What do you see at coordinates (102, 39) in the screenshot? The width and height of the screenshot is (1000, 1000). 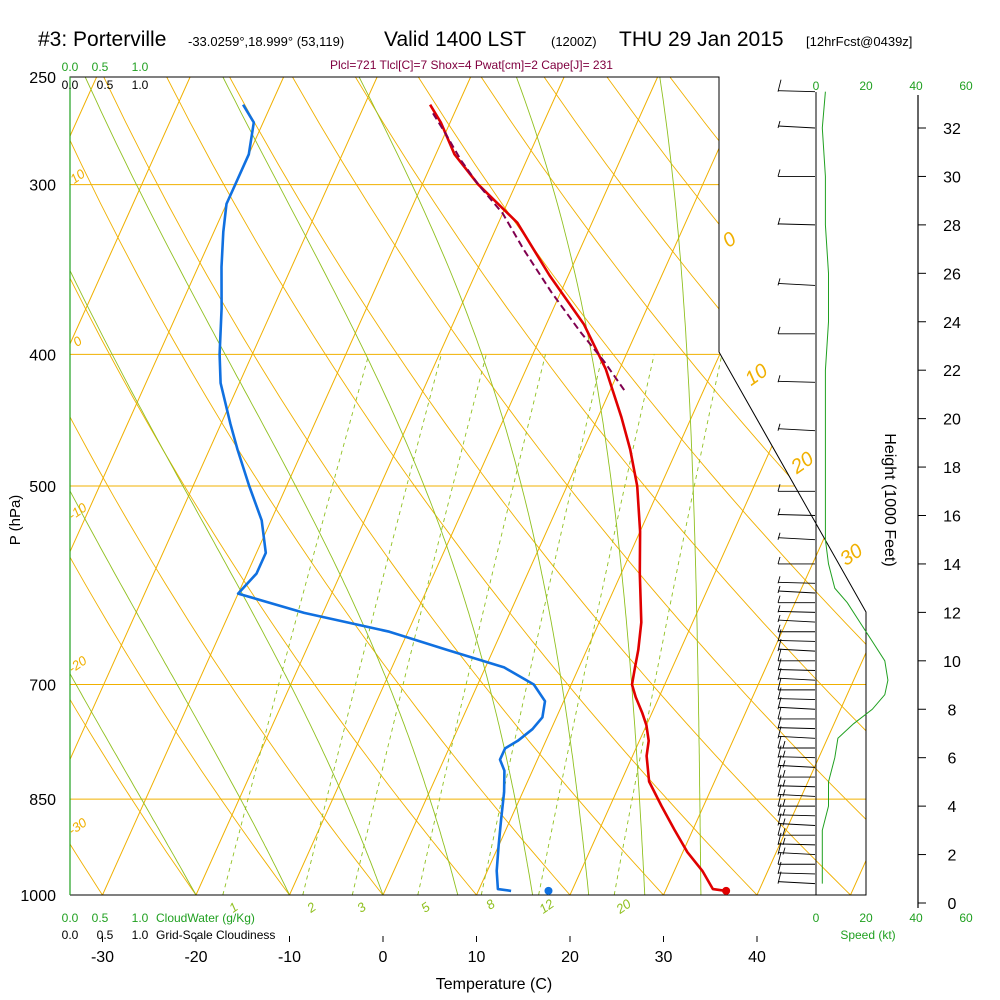 I see `station-title: #3: Porterville` at bounding box center [102, 39].